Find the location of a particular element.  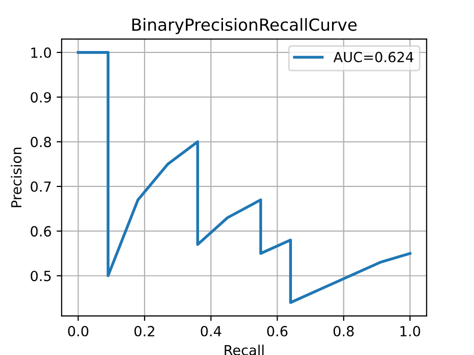

y-tick-label: 0.7 is located at coordinates (40, 186).